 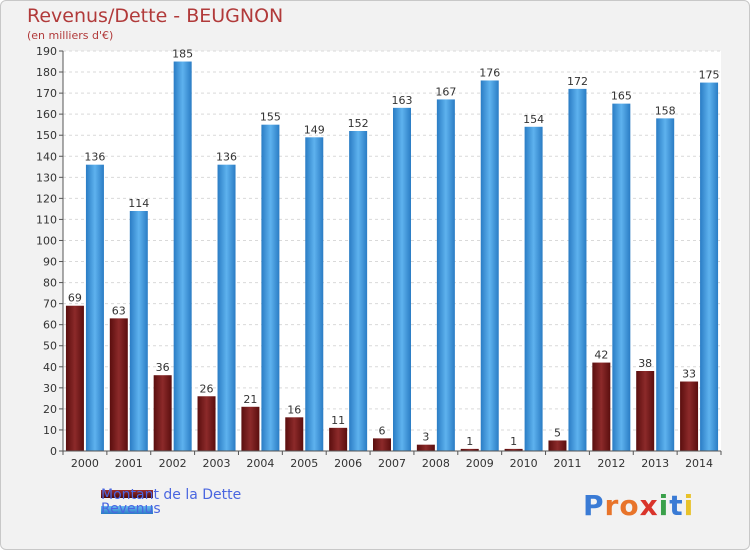 What do you see at coordinates (314, 129) in the screenshot?
I see `data-label-revenus: 149` at bounding box center [314, 129].